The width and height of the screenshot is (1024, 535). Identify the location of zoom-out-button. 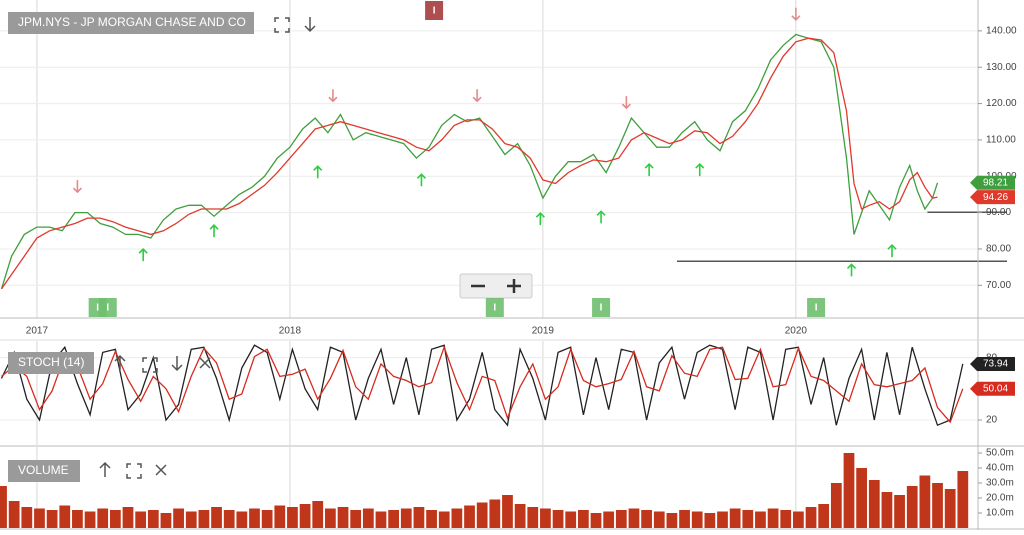
(478, 286).